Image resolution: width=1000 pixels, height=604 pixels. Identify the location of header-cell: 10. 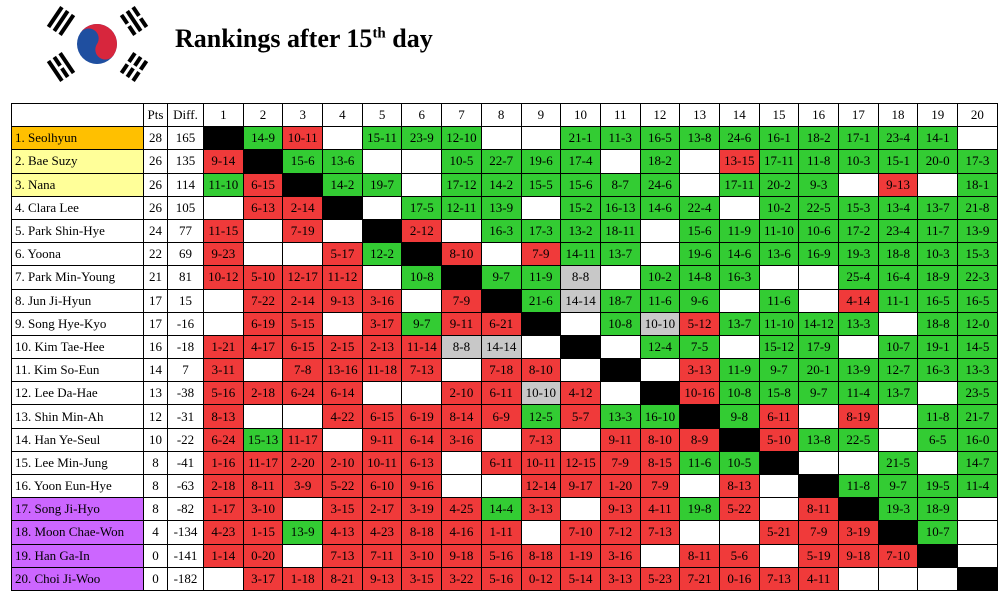
(580, 115).